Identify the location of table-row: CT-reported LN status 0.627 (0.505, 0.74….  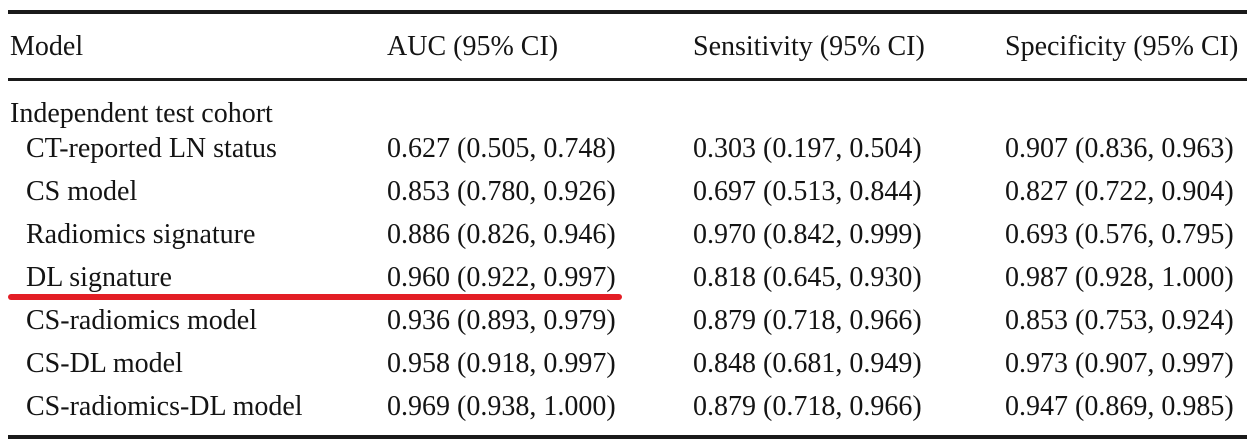
(626, 149).